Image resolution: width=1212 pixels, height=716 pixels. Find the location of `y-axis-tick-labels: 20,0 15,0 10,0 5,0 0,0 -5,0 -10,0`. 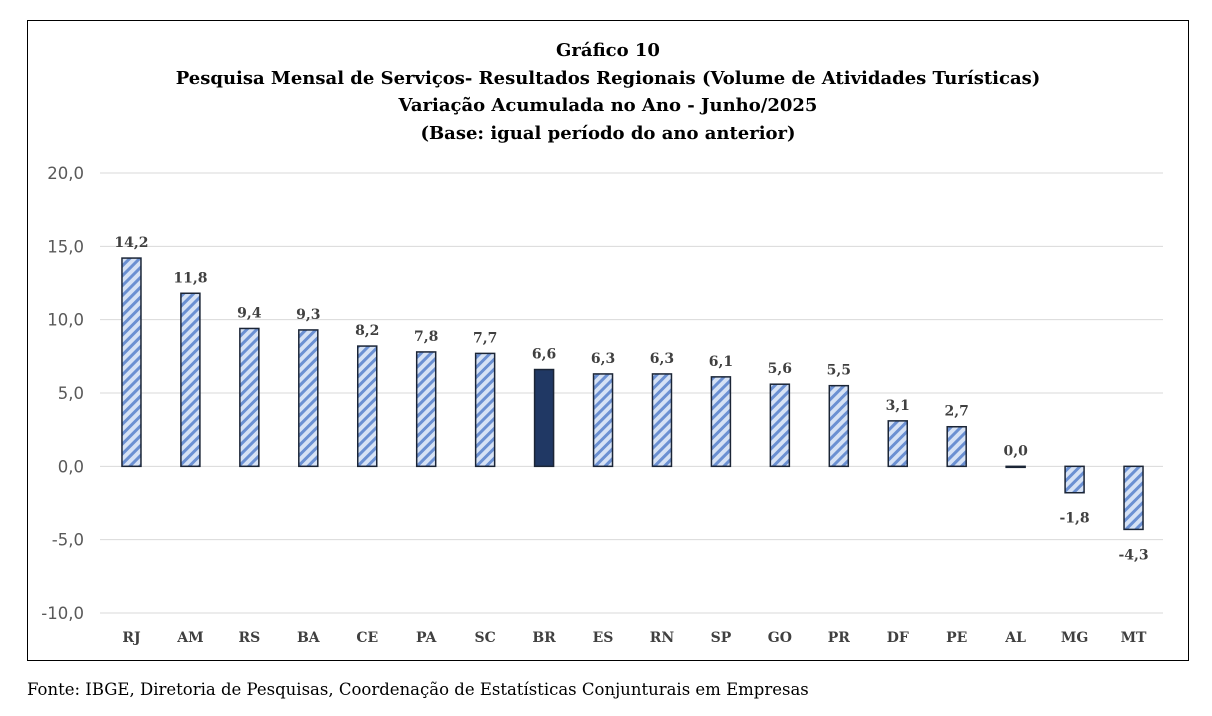

y-axis-tick-labels: 20,0 15,0 10,0 5,0 0,0 -5,0 -10,0 is located at coordinates (62, 393).